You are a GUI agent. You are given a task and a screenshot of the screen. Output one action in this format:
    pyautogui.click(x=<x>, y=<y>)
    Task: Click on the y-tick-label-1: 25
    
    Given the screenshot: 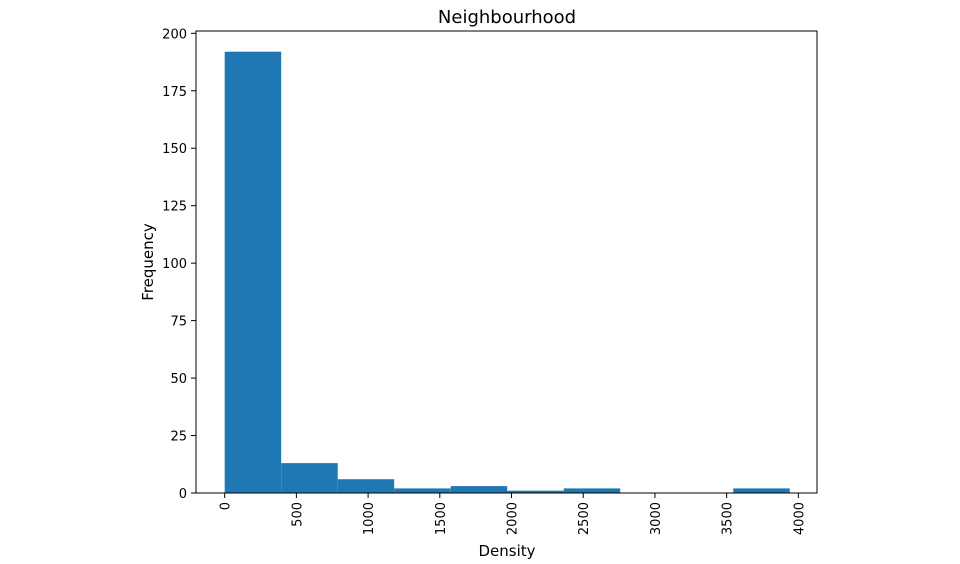 What is the action you would take?
    pyautogui.click(x=178, y=437)
    